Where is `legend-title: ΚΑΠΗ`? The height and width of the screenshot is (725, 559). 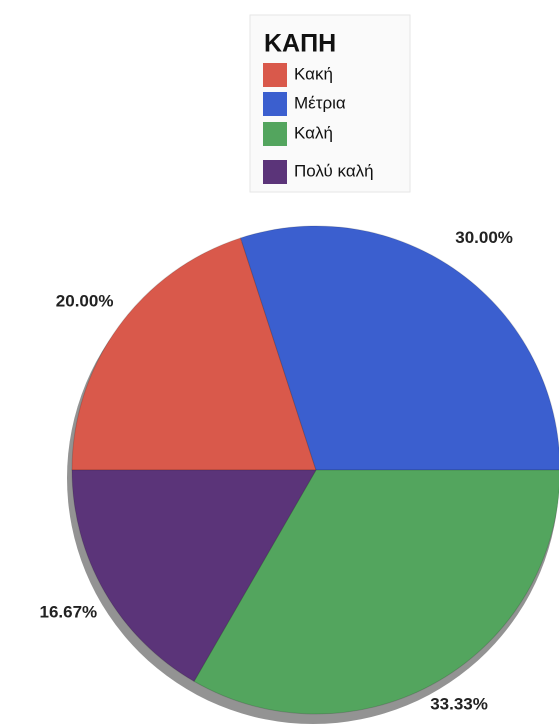 legend-title: ΚΑΠΗ is located at coordinates (300, 44).